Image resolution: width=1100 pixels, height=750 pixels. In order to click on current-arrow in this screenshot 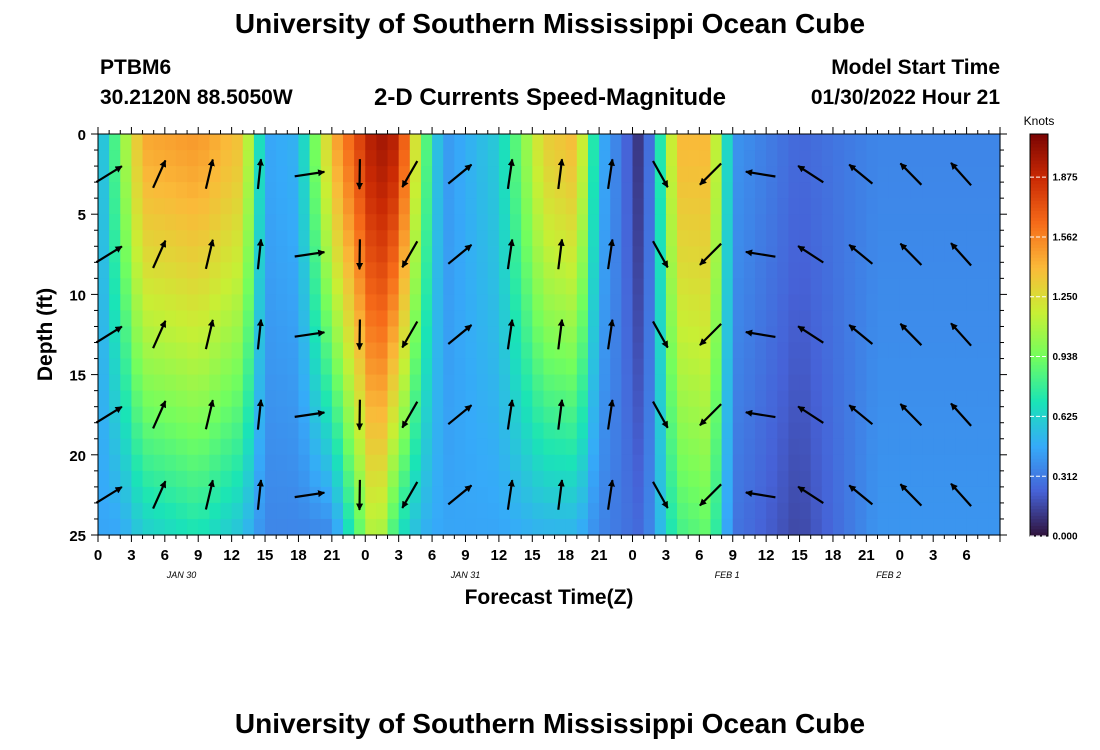, I will do `click(961, 494)`.